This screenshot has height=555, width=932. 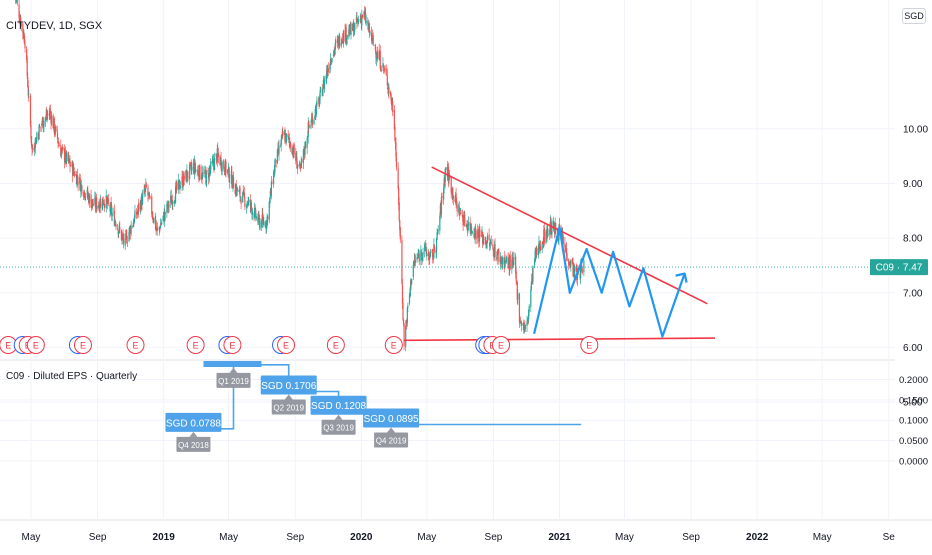 I want to click on last-price-badge, so click(x=899, y=267).